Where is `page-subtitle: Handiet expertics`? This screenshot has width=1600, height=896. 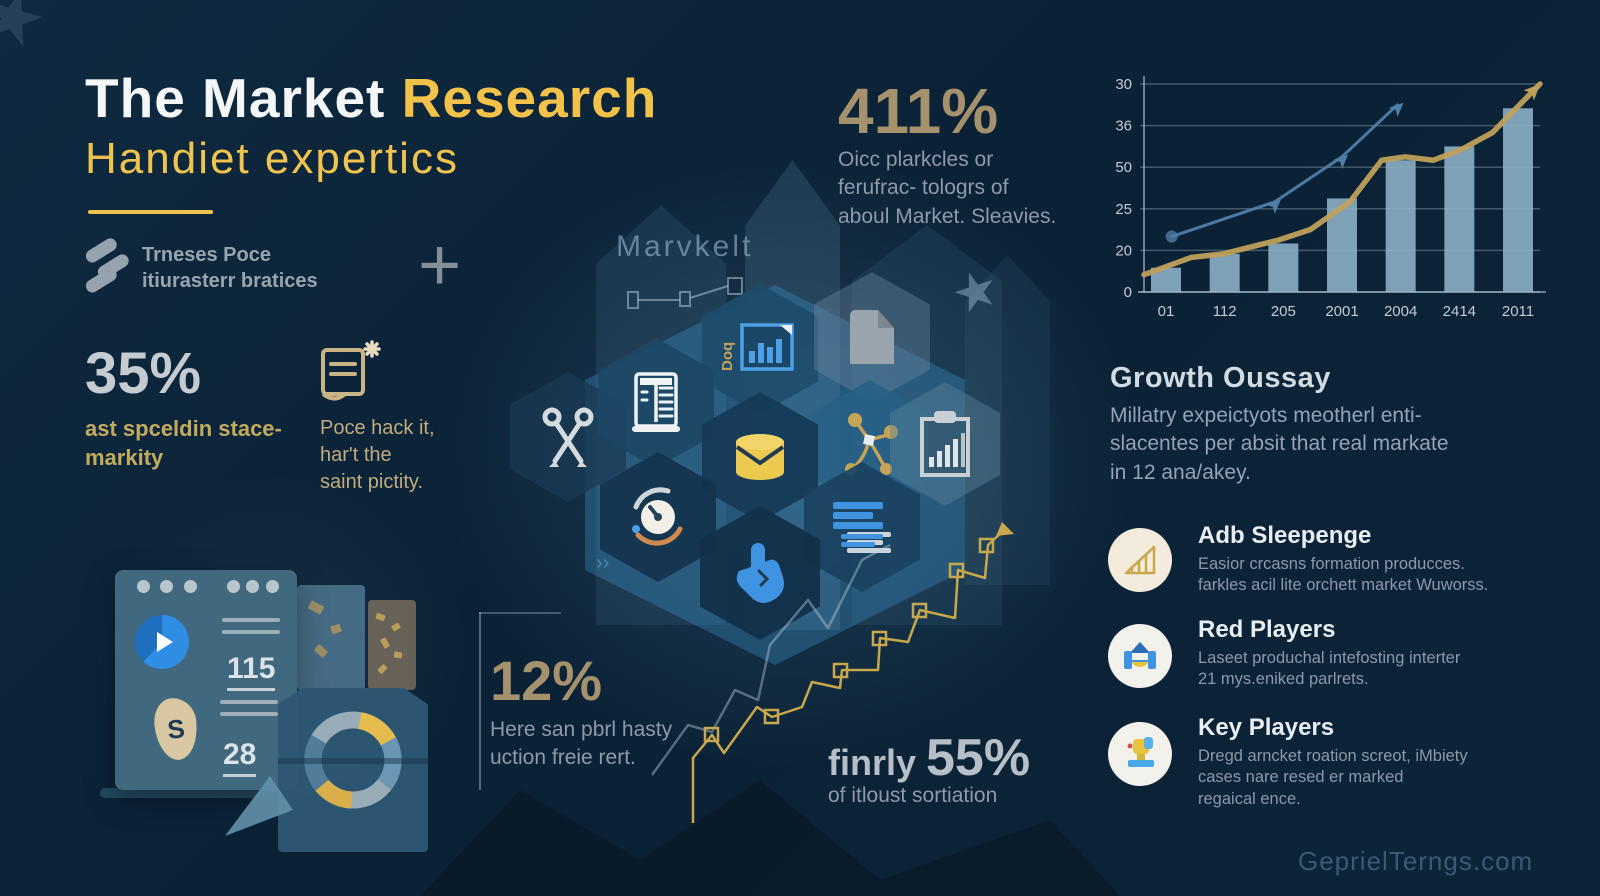 page-subtitle: Handiet expertics is located at coordinates (272, 158).